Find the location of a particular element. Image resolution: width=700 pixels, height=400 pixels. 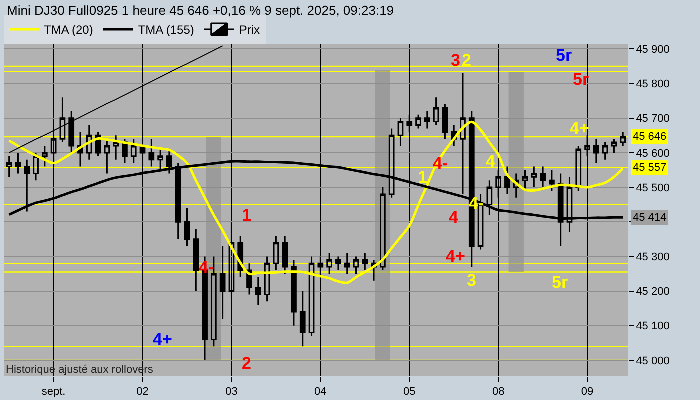

y-tick-label: 45 000 is located at coordinates (653, 361).